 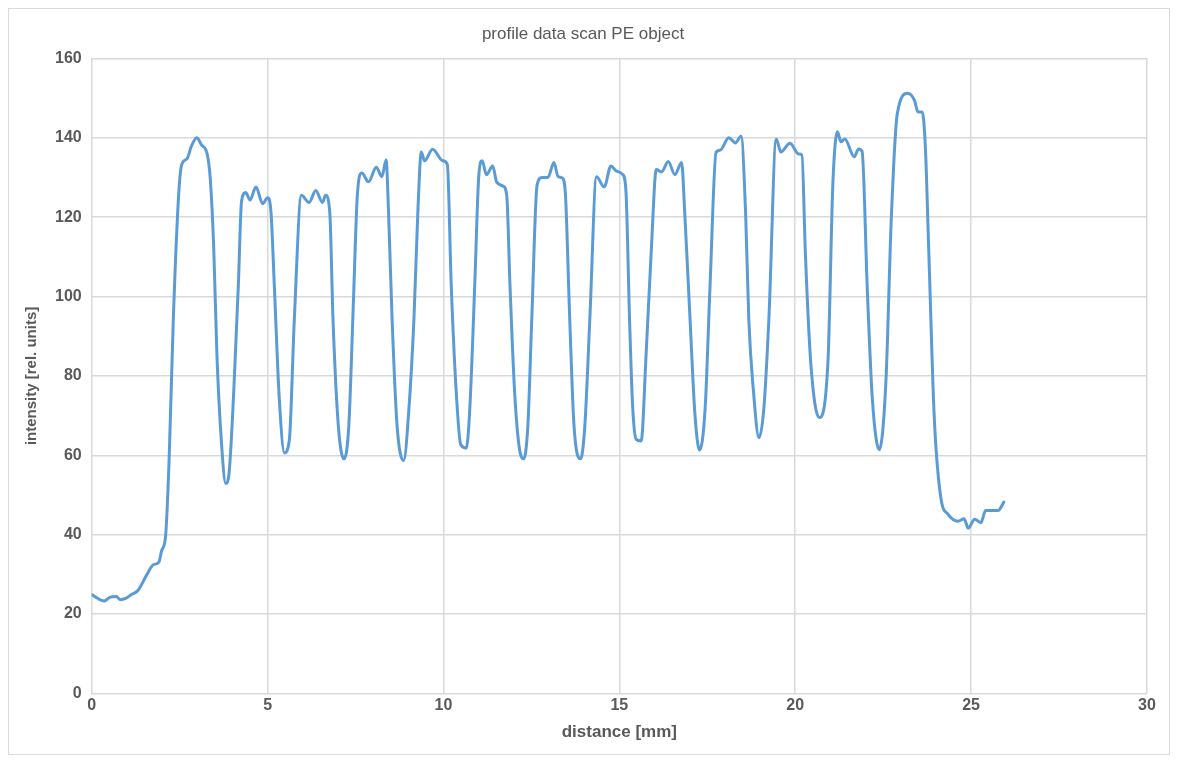 What do you see at coordinates (1147, 705) in the screenshot?
I see `x-tick-label: 30` at bounding box center [1147, 705].